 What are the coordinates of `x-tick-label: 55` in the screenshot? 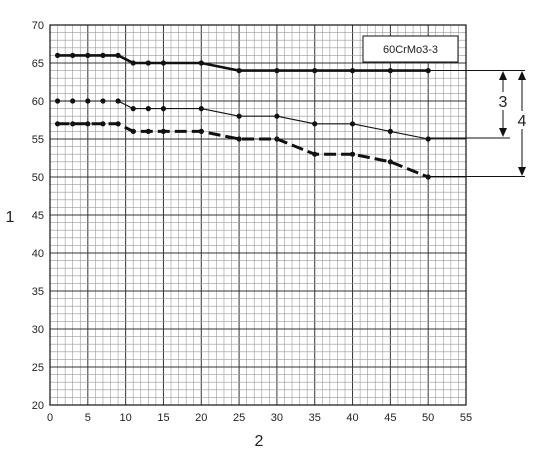 It's located at (466, 418).